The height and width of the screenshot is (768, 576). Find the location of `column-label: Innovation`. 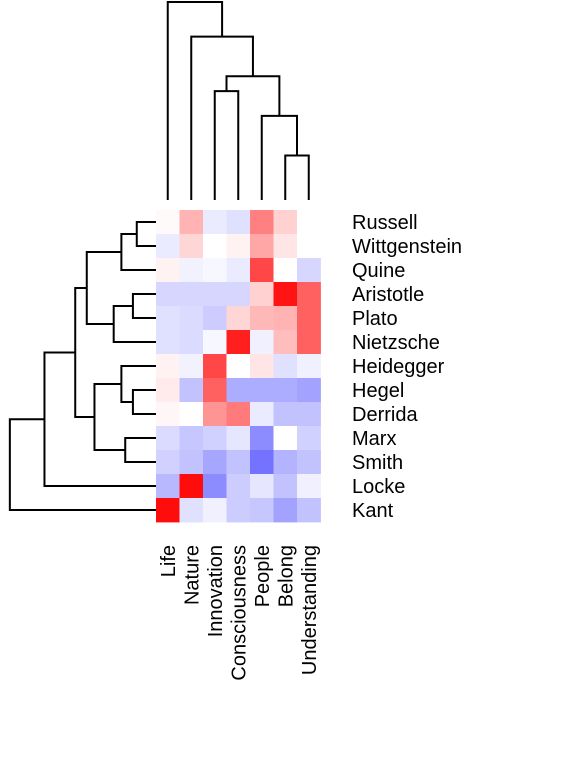

column-label: Innovation is located at coordinates (216, 591).